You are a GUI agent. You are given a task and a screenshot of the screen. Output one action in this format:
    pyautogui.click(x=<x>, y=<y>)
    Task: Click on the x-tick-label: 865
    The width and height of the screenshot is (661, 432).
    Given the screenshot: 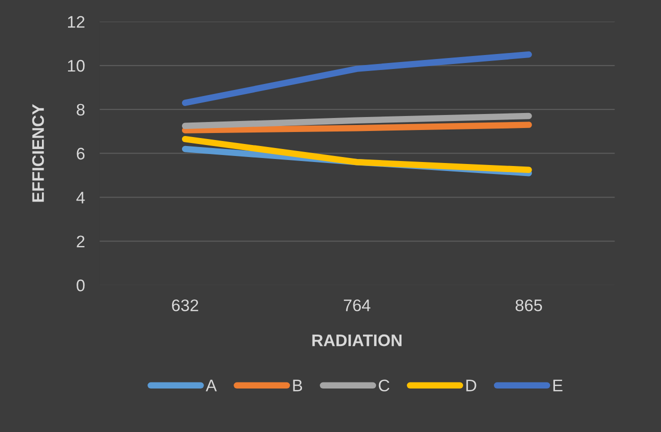 What is the action you would take?
    pyautogui.click(x=529, y=305)
    